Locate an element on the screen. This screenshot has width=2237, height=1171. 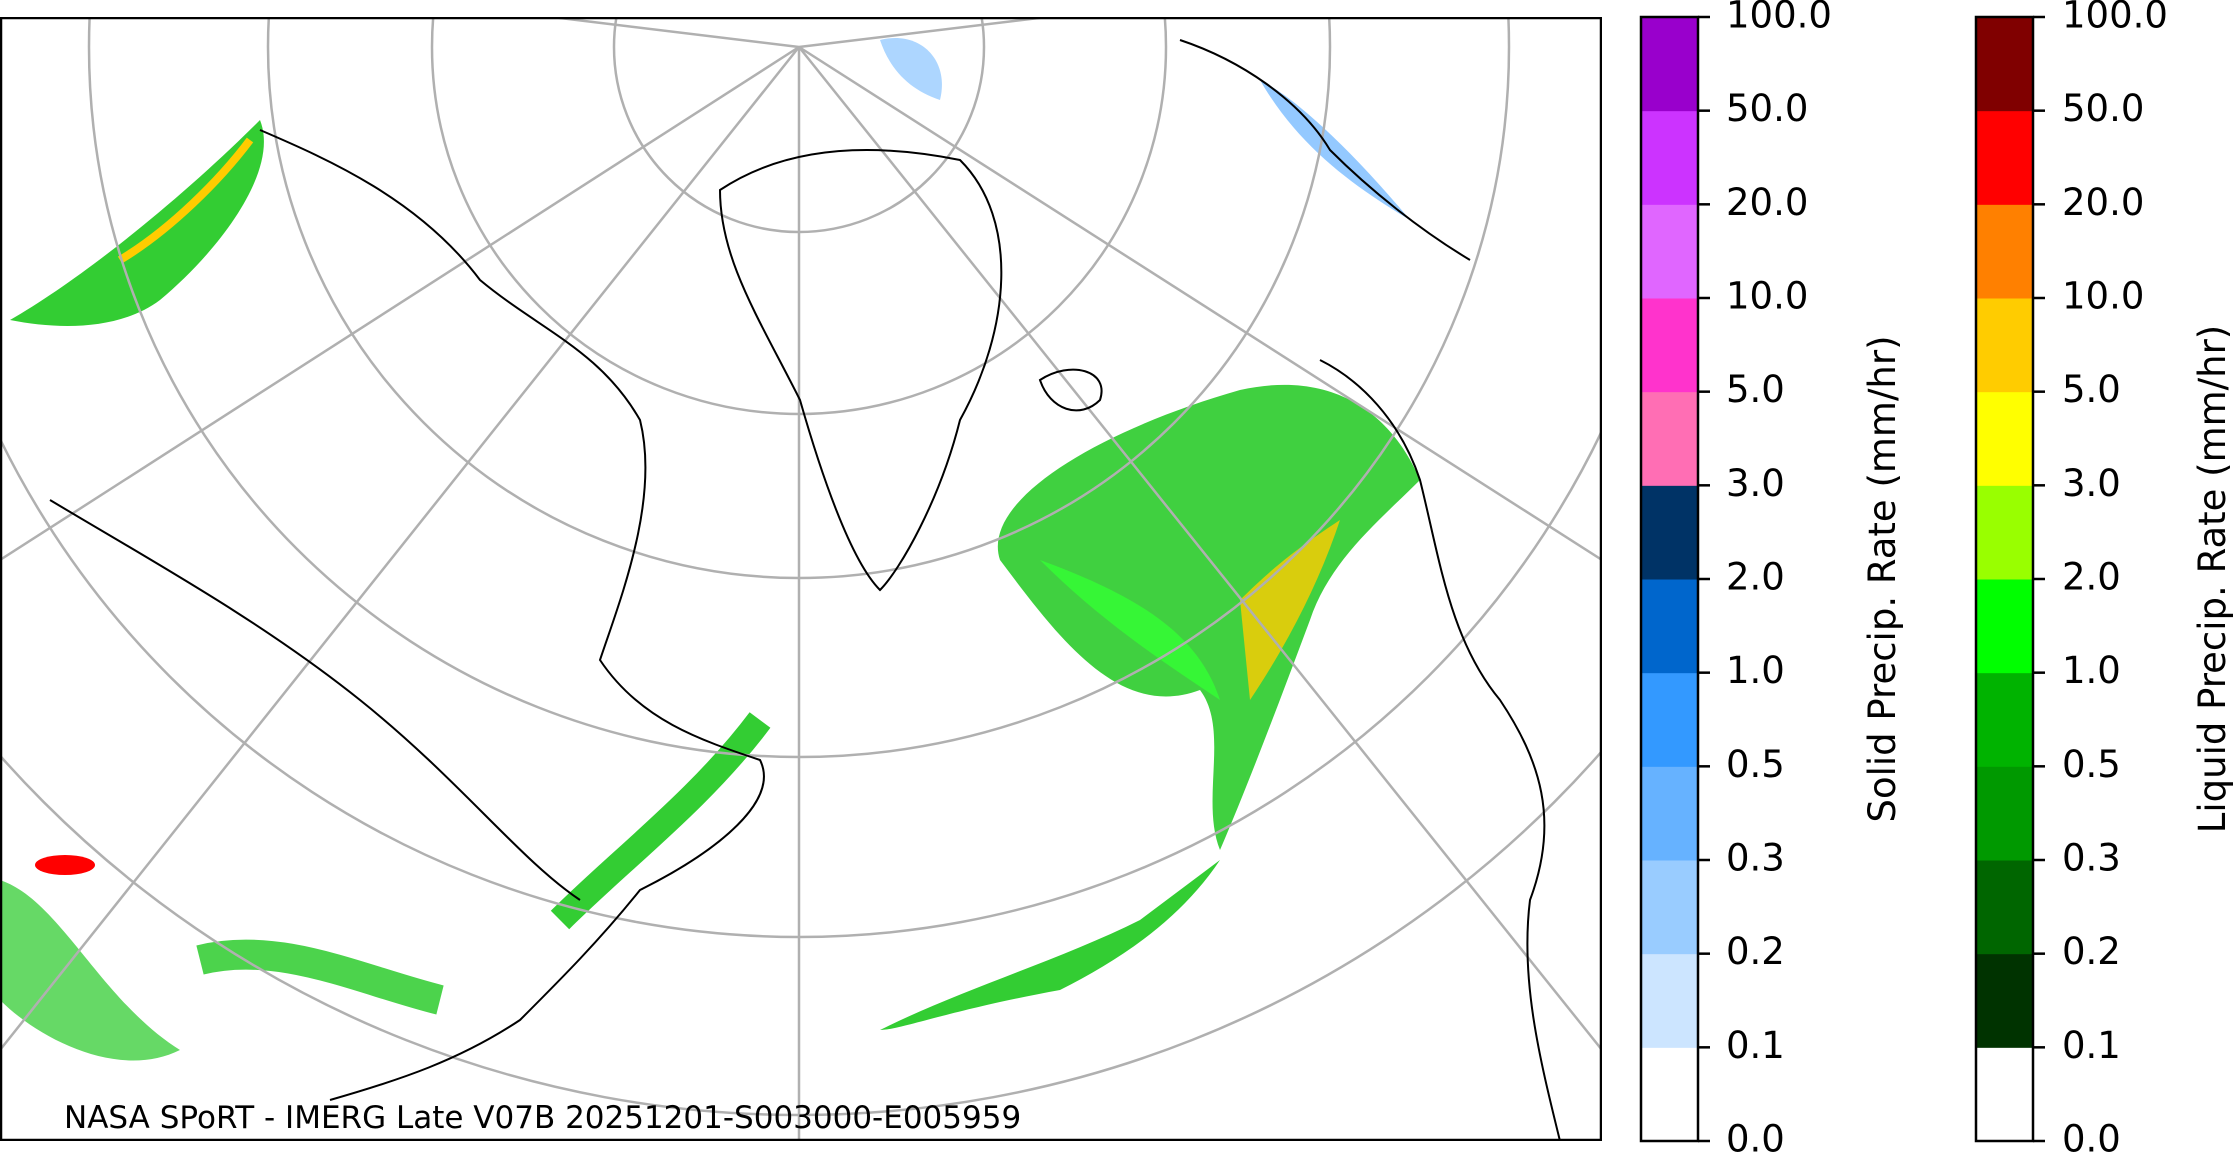
colorbar-label: Liquid Precip. Rate (mm/hr) is located at coordinates (2212, 579).